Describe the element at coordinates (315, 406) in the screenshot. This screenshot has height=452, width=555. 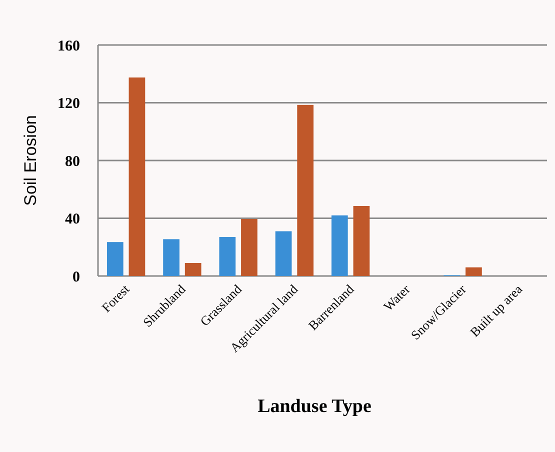
I see `x-axis-title: Landuse Type` at that location.